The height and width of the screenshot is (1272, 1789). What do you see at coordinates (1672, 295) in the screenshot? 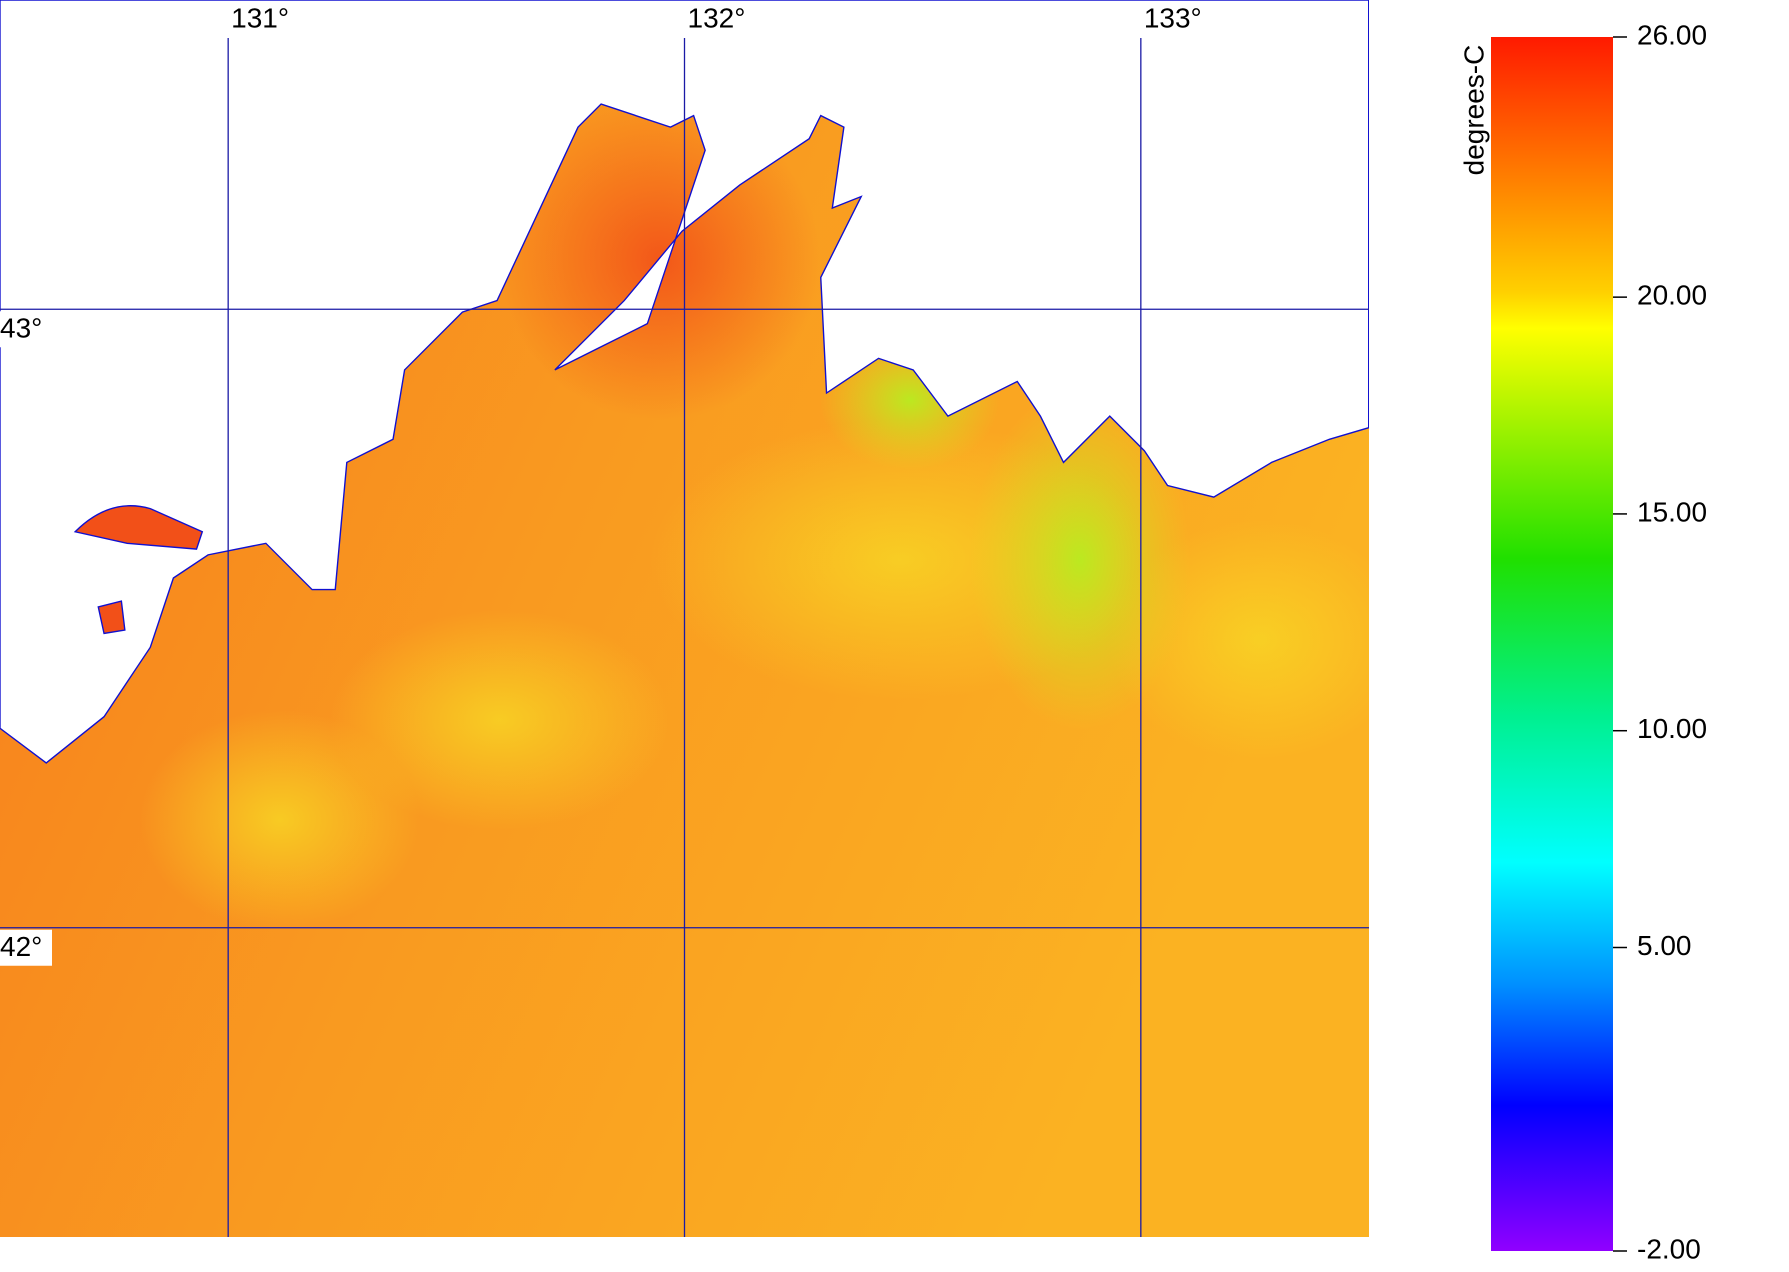
I see `colorbar-tick-label: 20.00` at bounding box center [1672, 295].